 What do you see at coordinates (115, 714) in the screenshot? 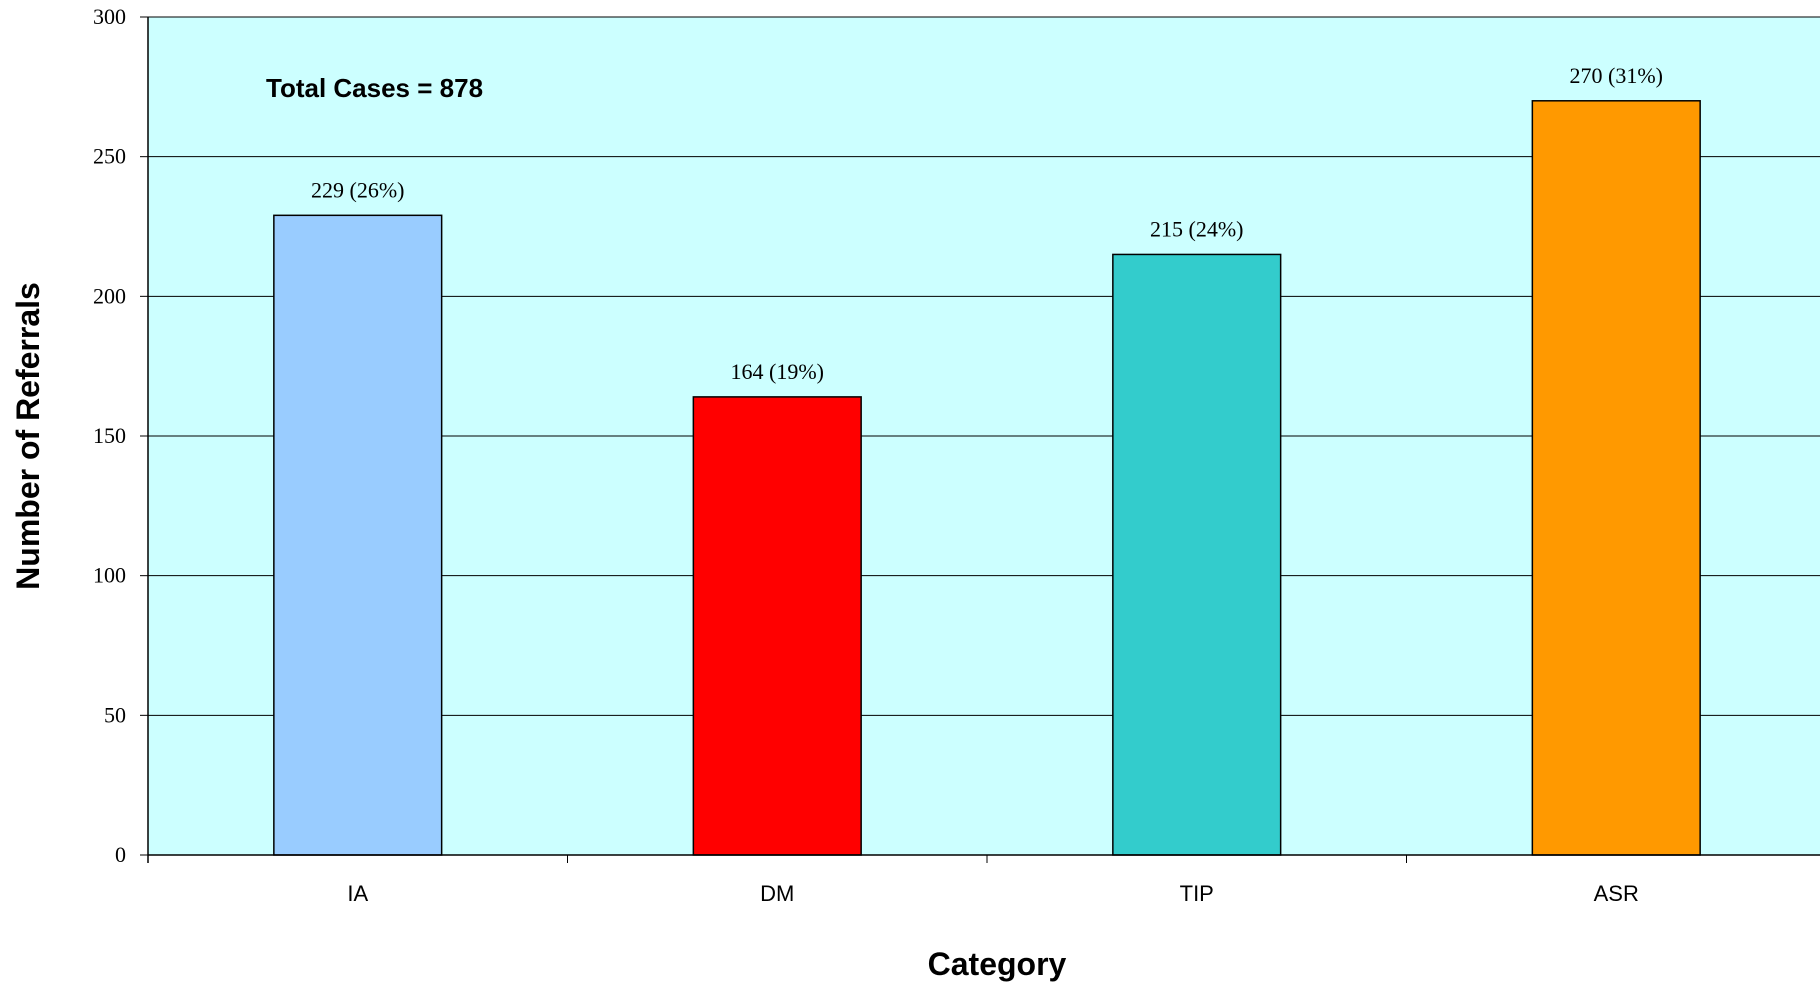
I see `y-tick-label: 50` at bounding box center [115, 714].